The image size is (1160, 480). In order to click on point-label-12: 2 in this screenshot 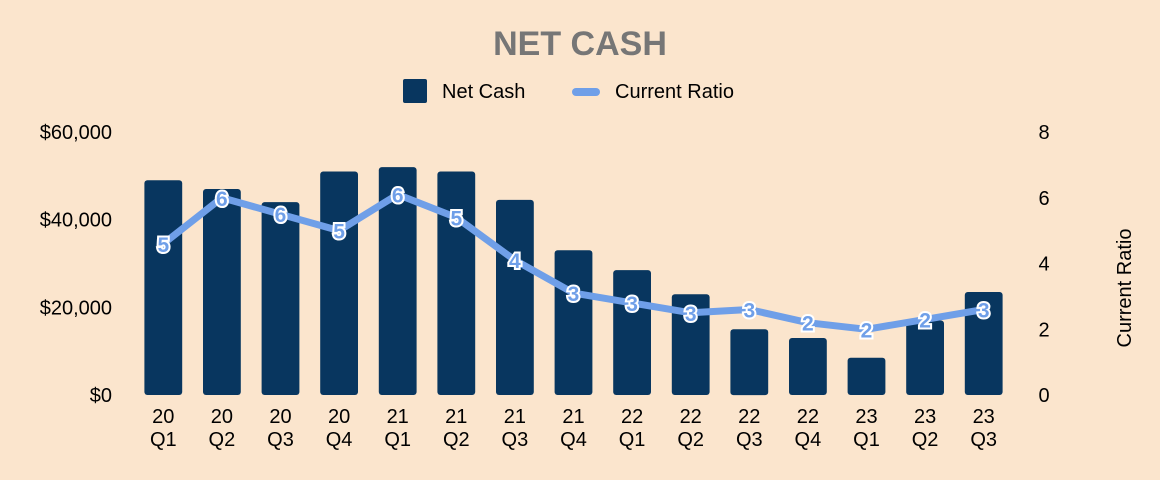, I will do `click(867, 330)`.